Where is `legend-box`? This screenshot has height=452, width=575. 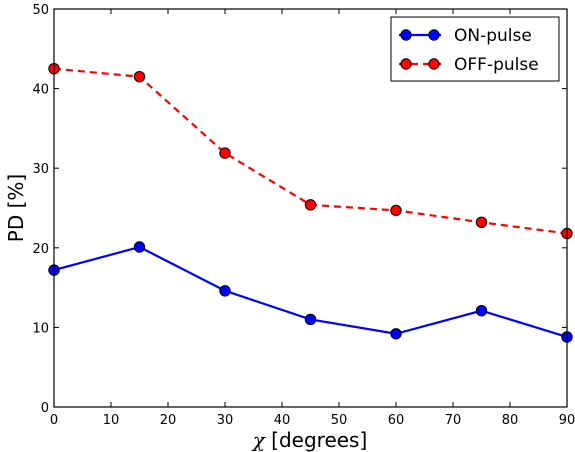
legend-box is located at coordinates (475, 49).